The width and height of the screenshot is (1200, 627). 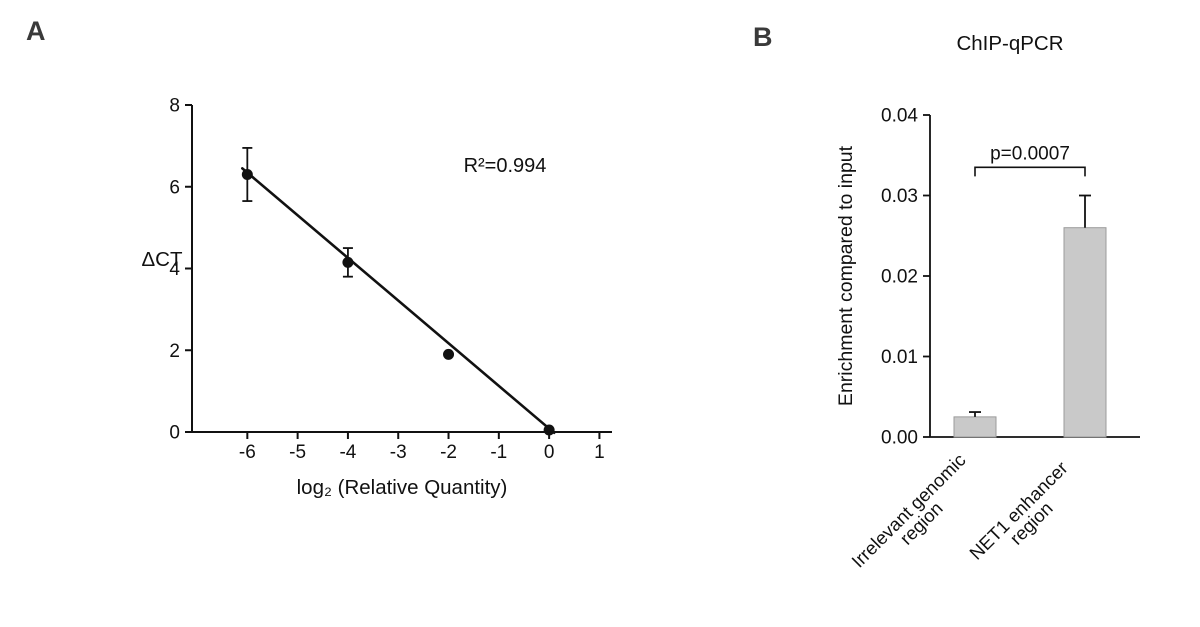 I want to click on x-axis-title: log₂ (Relative Quantity), so click(x=402, y=487).